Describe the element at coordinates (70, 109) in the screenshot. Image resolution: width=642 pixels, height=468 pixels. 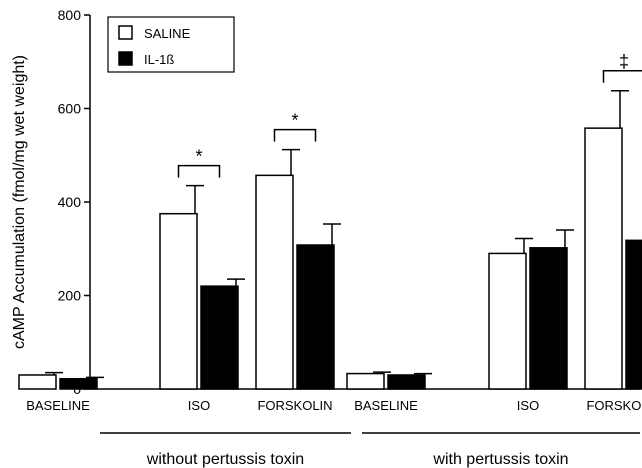
I see `y-tick-label: 600` at that location.